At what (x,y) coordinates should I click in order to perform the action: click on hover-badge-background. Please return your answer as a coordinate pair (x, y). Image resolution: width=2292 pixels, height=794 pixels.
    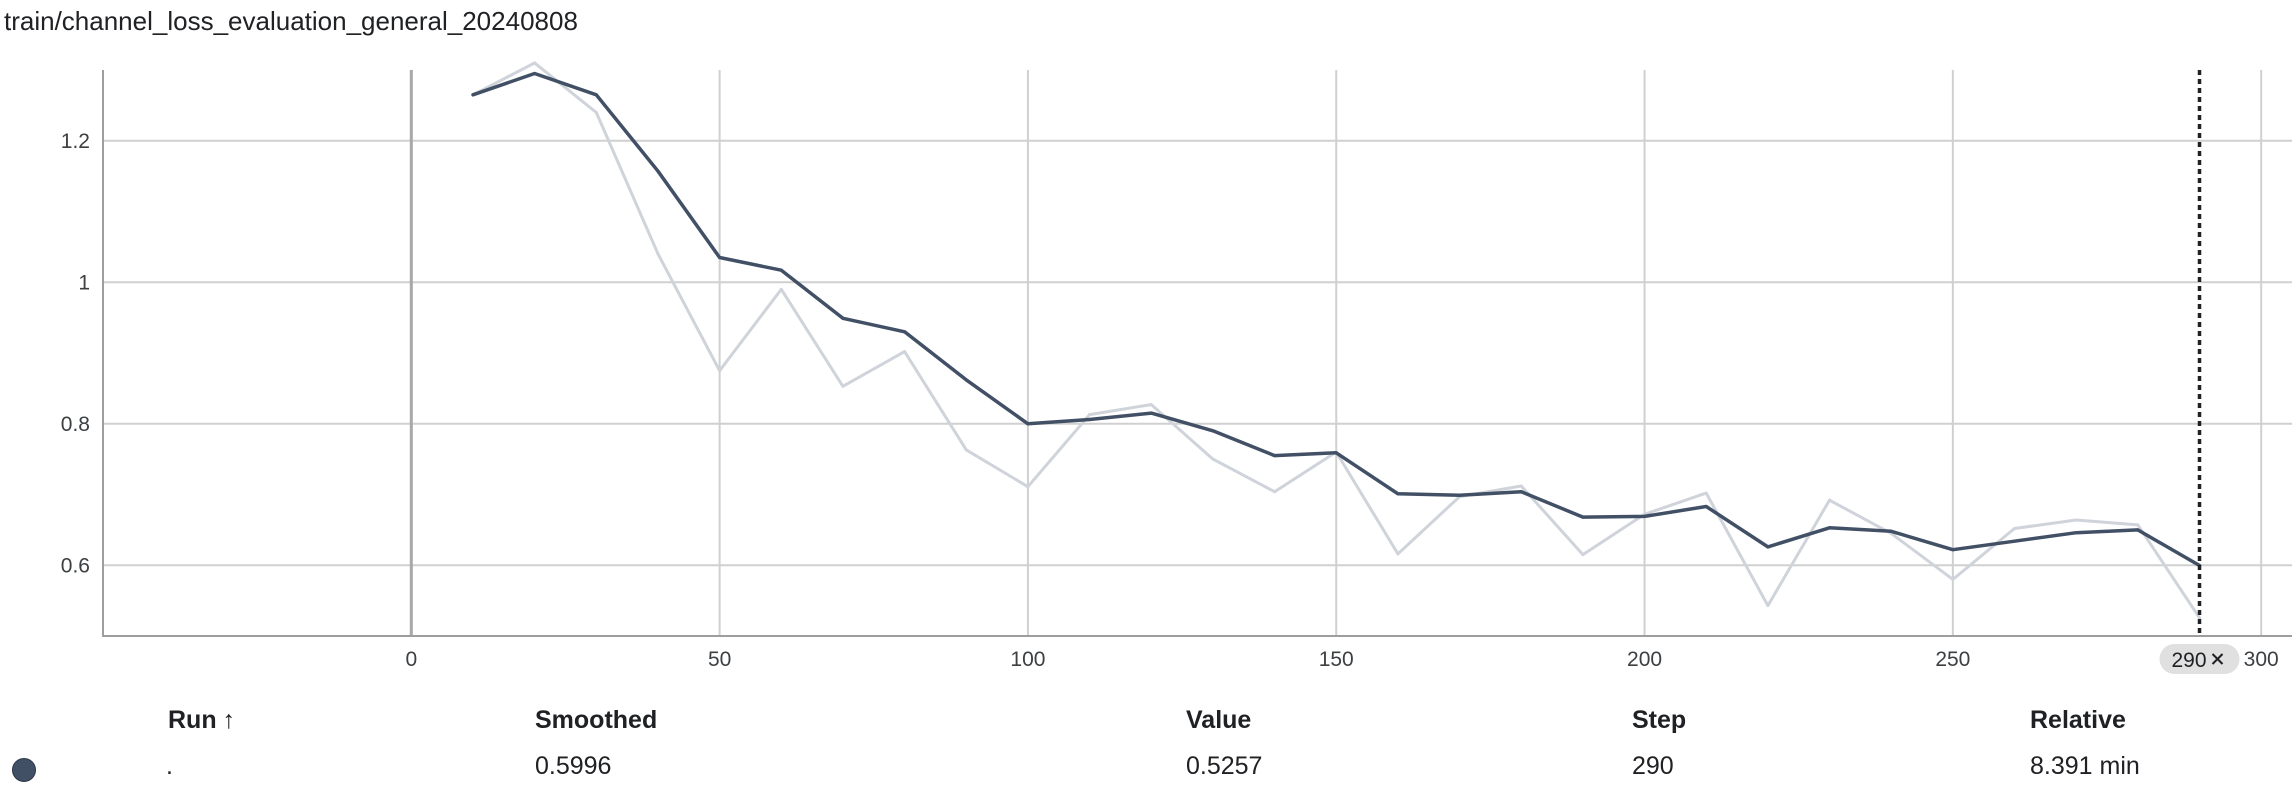
    Looking at the image, I should click on (2199, 659).